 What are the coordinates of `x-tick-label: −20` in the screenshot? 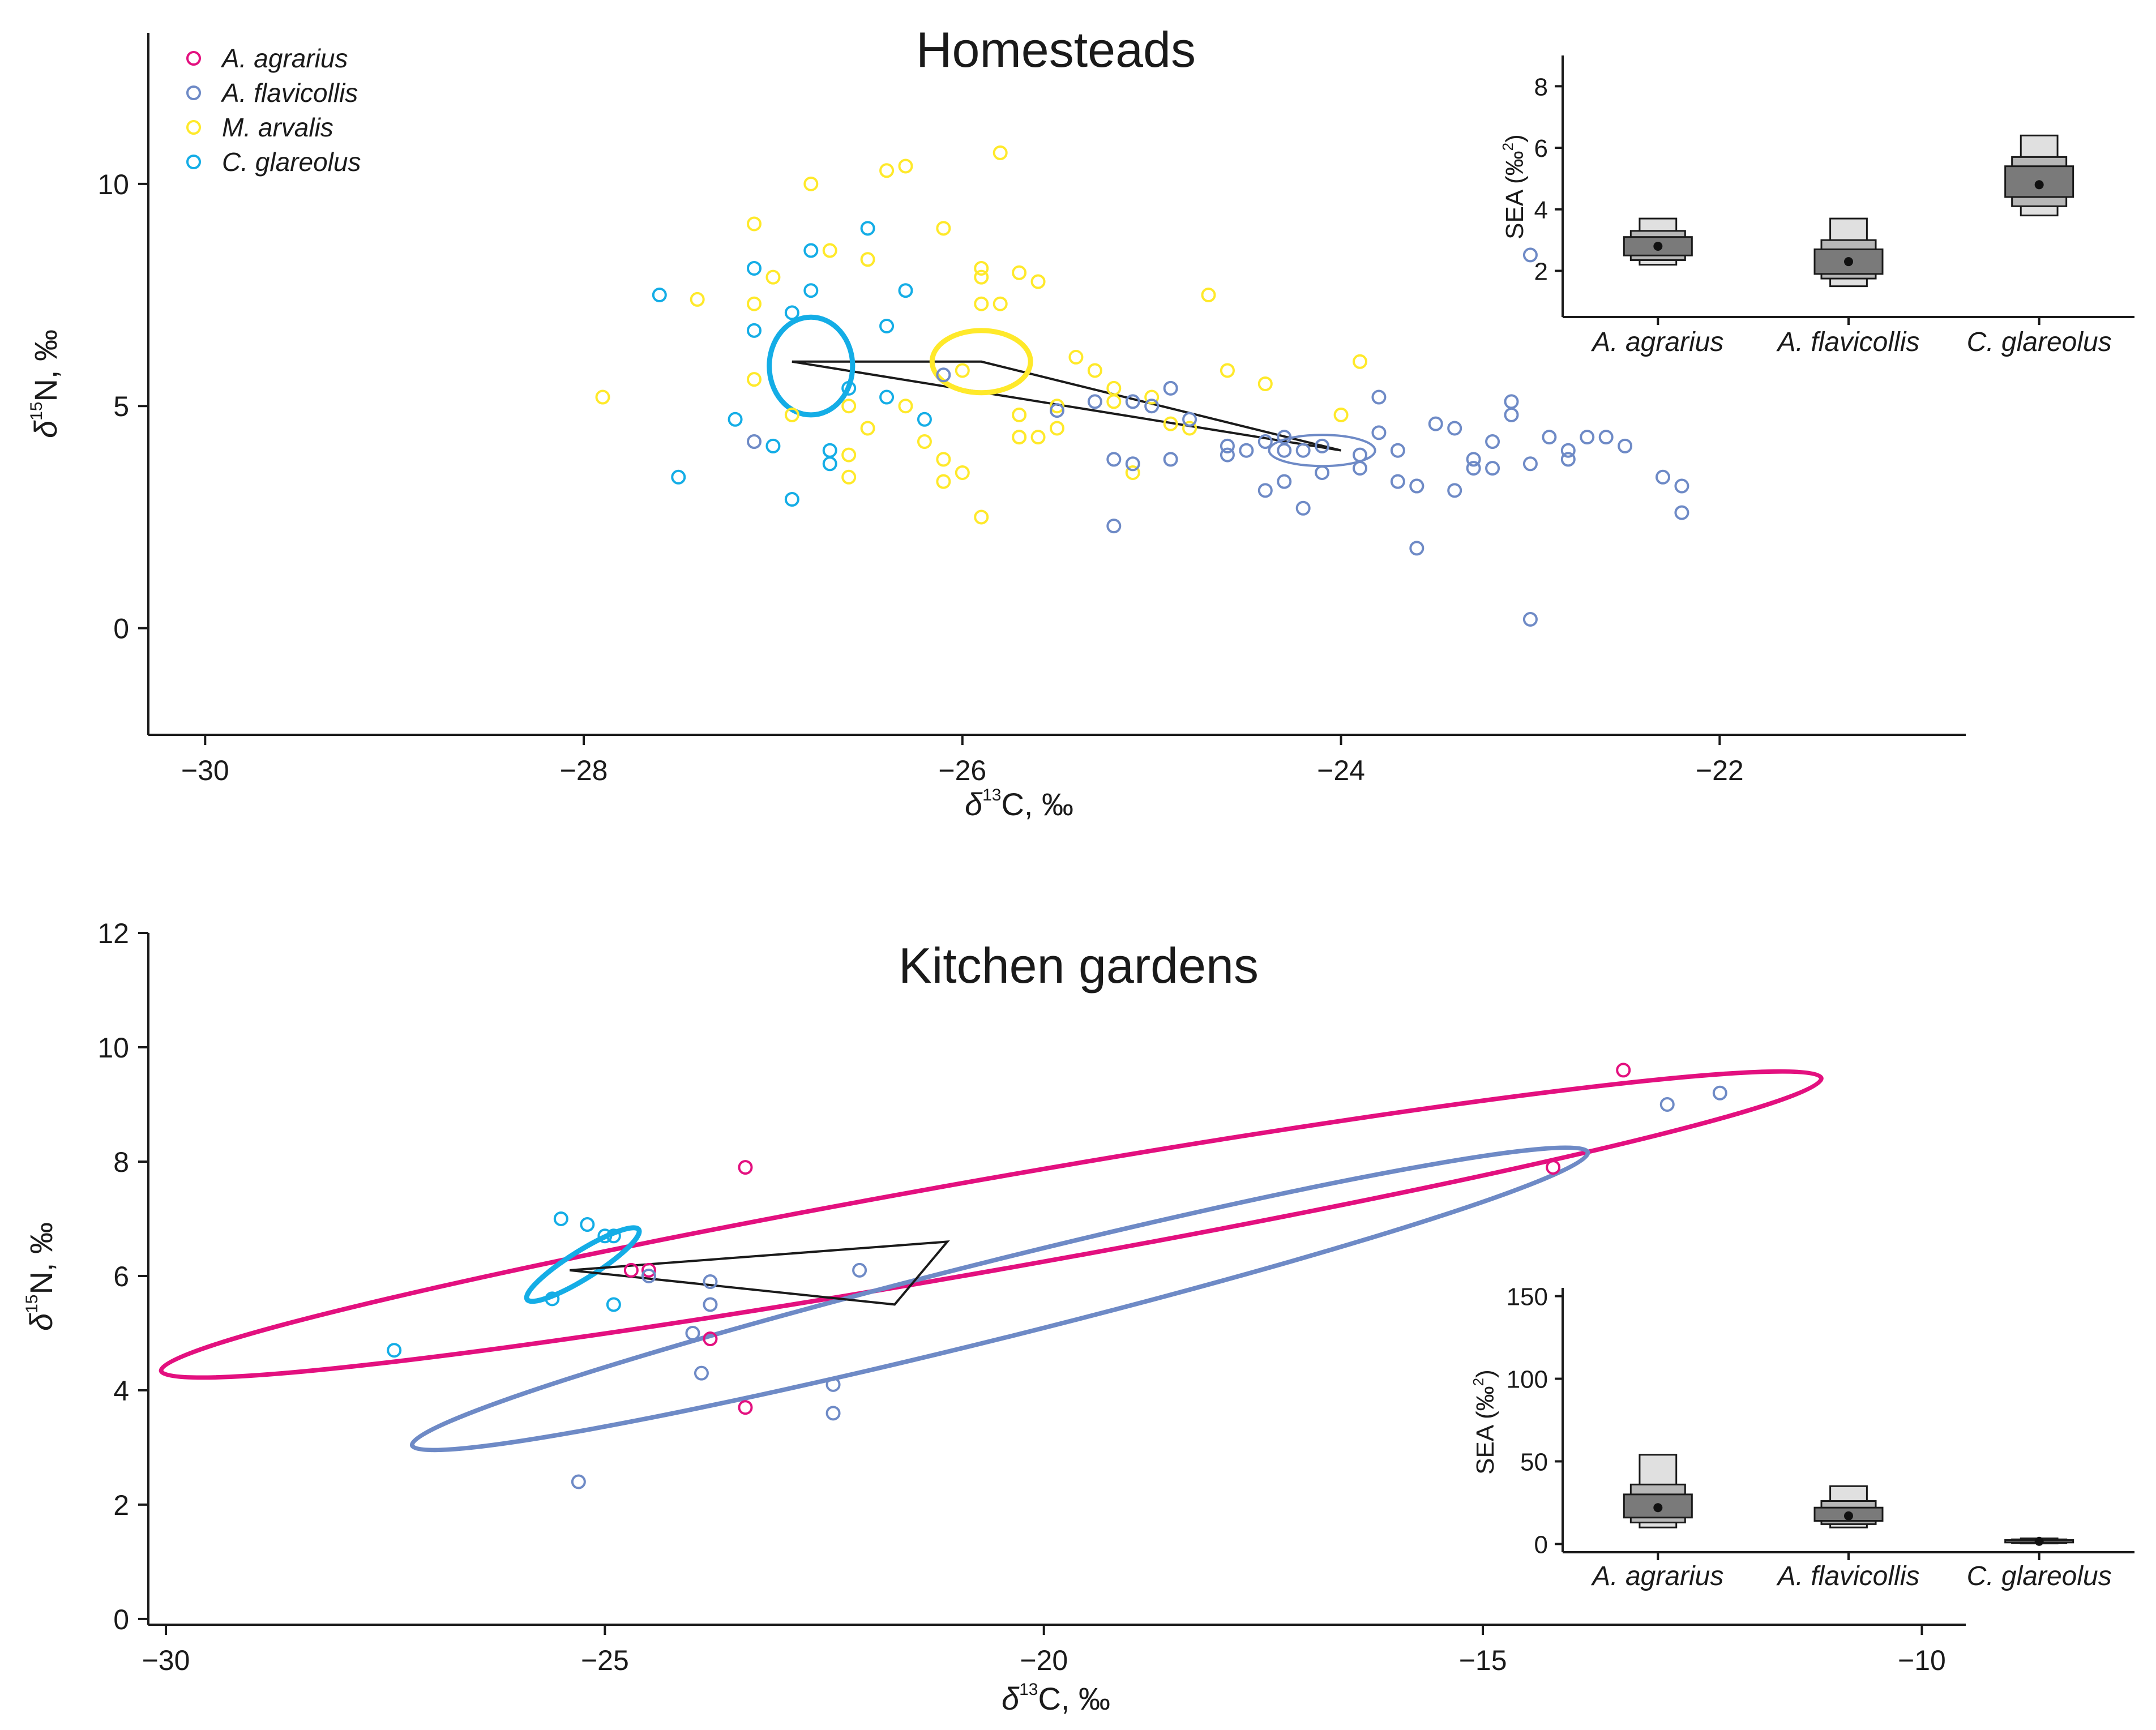 It's located at (1044, 1660).